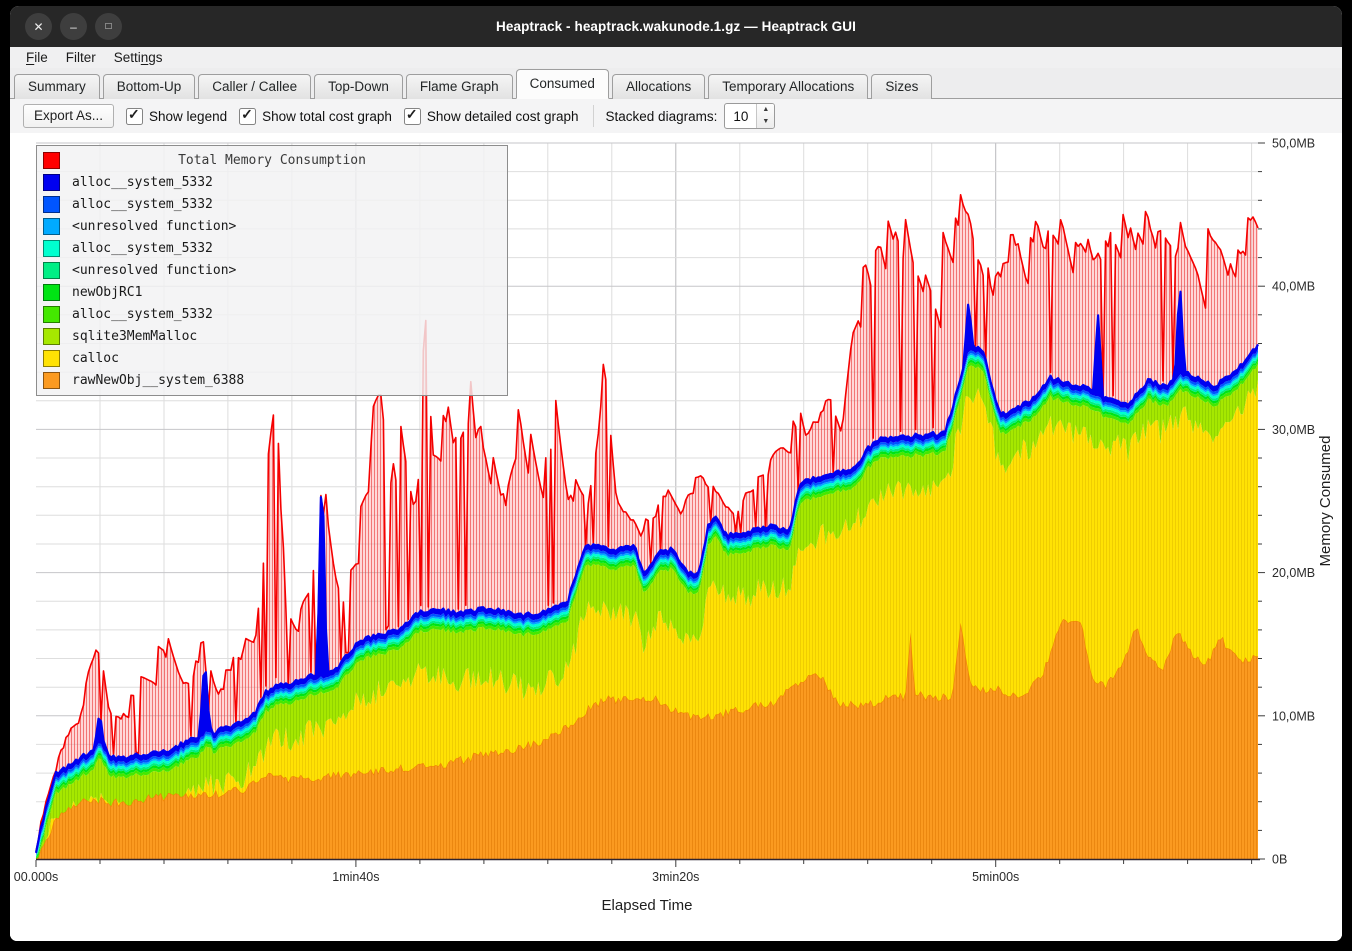 The height and width of the screenshot is (951, 1352). I want to click on tab-summary: Summary, so click(57, 86).